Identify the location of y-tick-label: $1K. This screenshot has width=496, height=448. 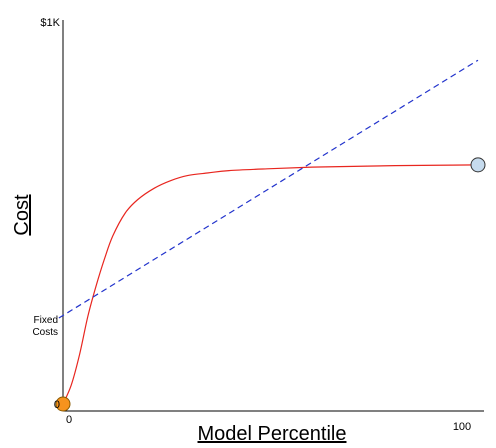
(50, 23).